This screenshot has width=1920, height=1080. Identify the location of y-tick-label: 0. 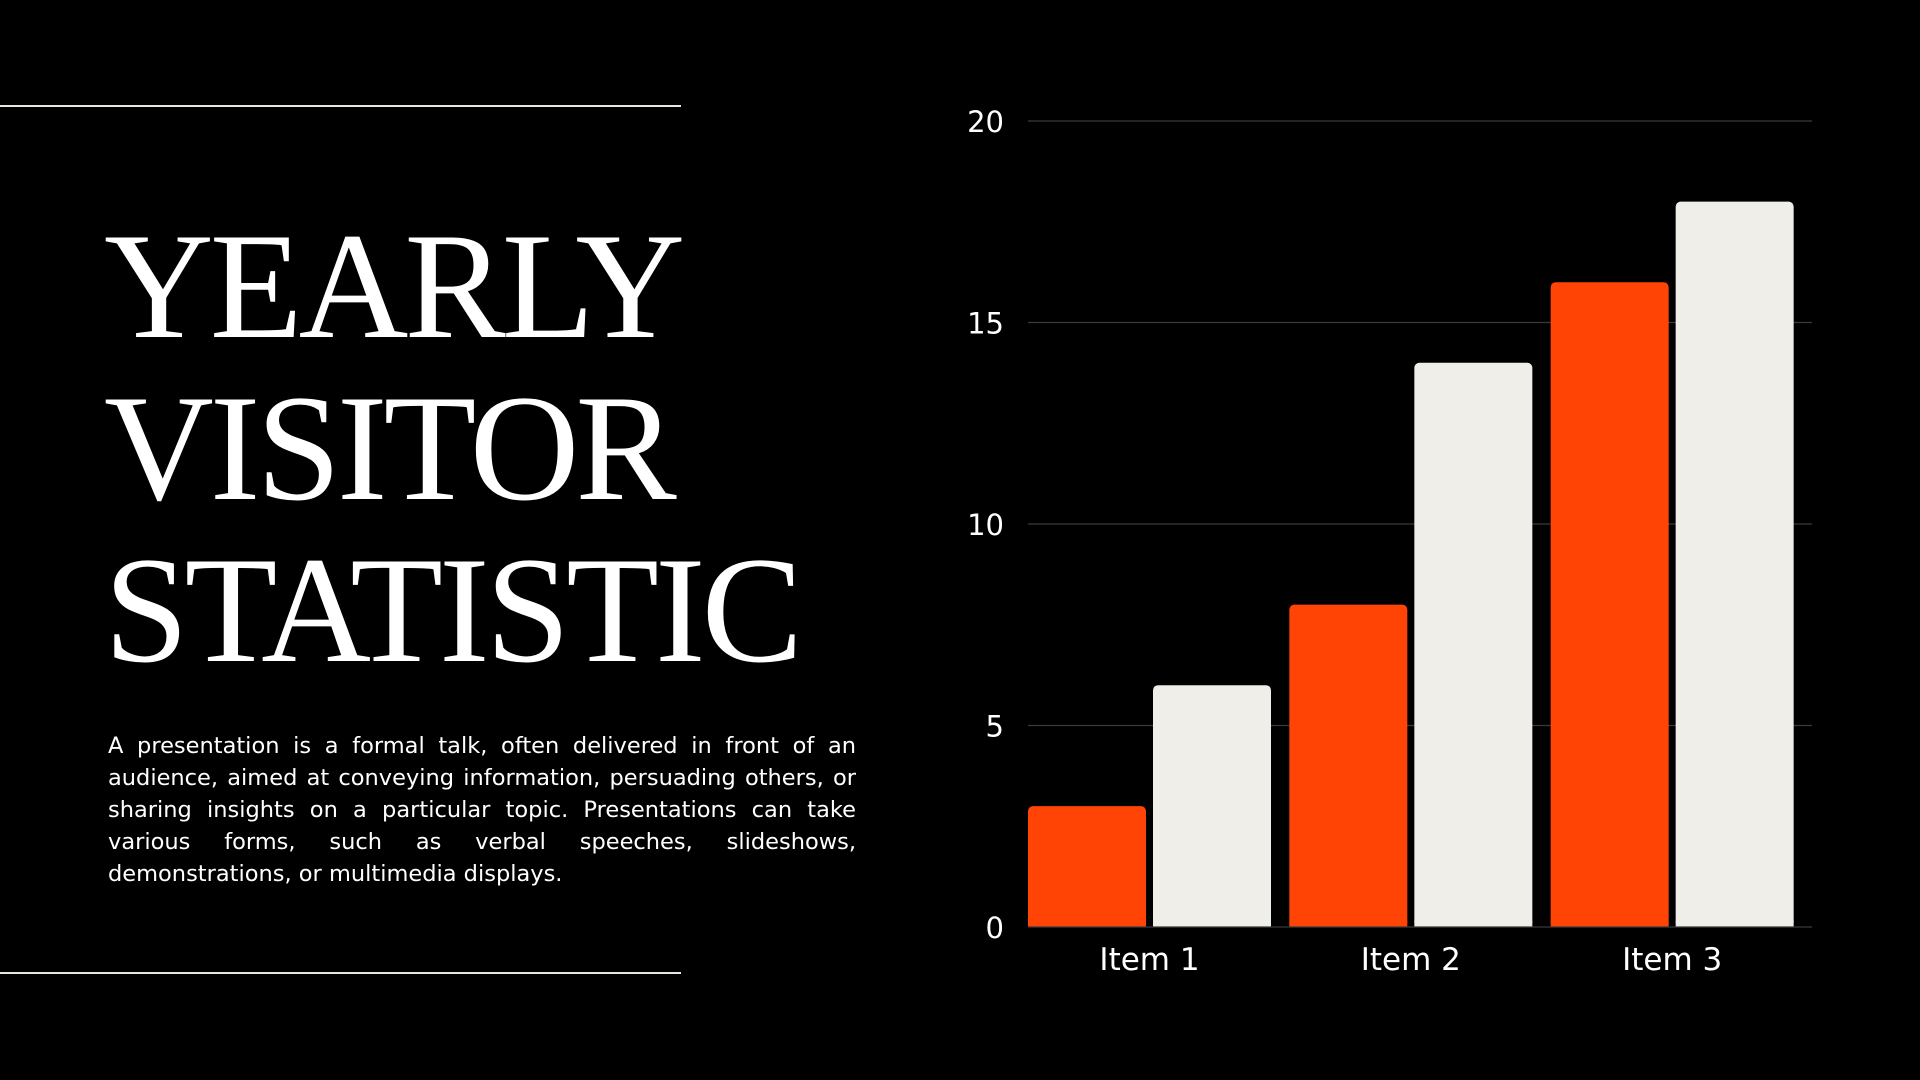
(995, 928).